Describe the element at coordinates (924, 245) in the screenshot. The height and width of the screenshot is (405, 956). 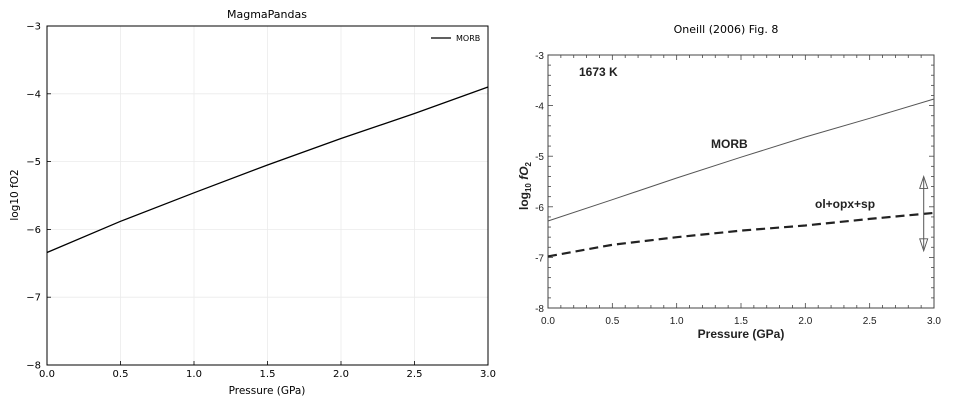
I see `uncertainty-arrow-head-down` at that location.